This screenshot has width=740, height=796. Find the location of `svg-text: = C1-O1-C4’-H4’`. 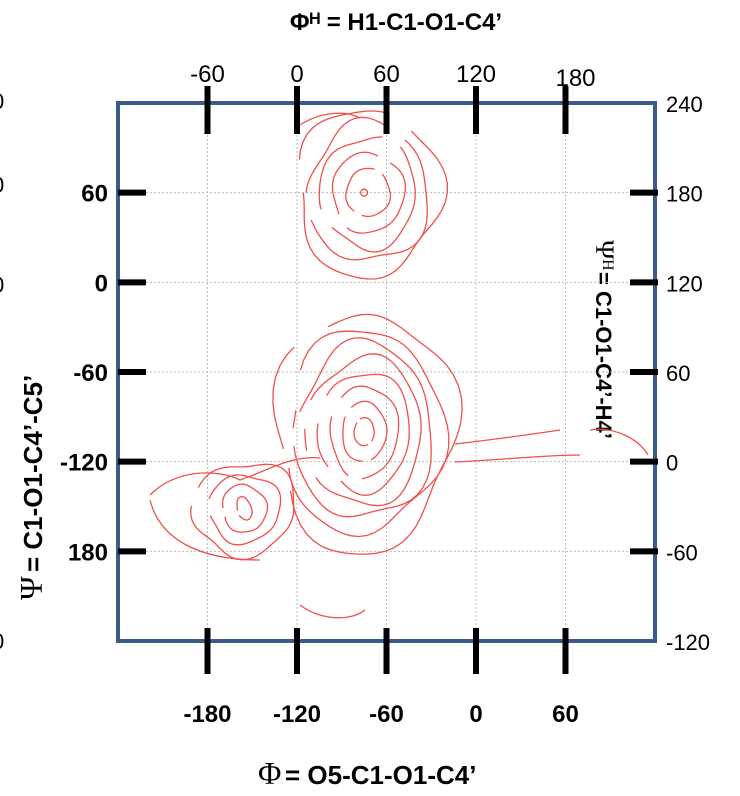

svg-text: = C1-O1-C4’-H4’ is located at coordinates (603, 355).